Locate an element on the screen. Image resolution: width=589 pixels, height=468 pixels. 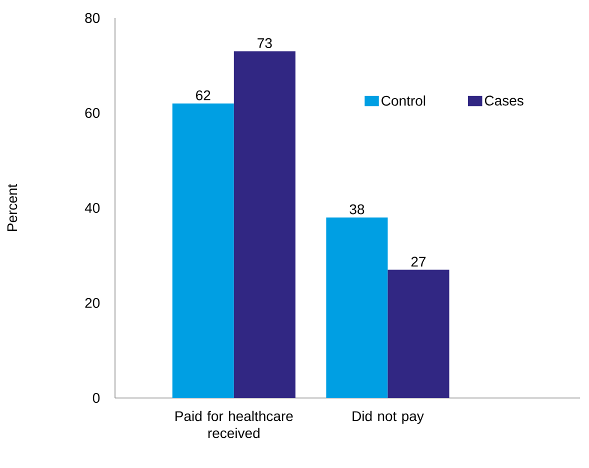
x-tick-label: Paid for healthcare received is located at coordinates (234, 424).